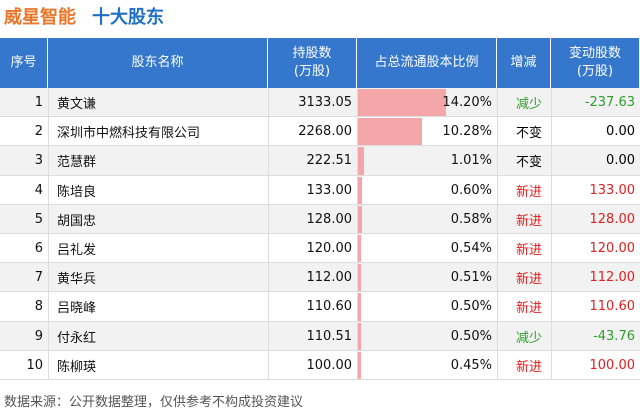 The image size is (640, 410). I want to click on header-cell: 变动股数 (万股), so click(595, 63).